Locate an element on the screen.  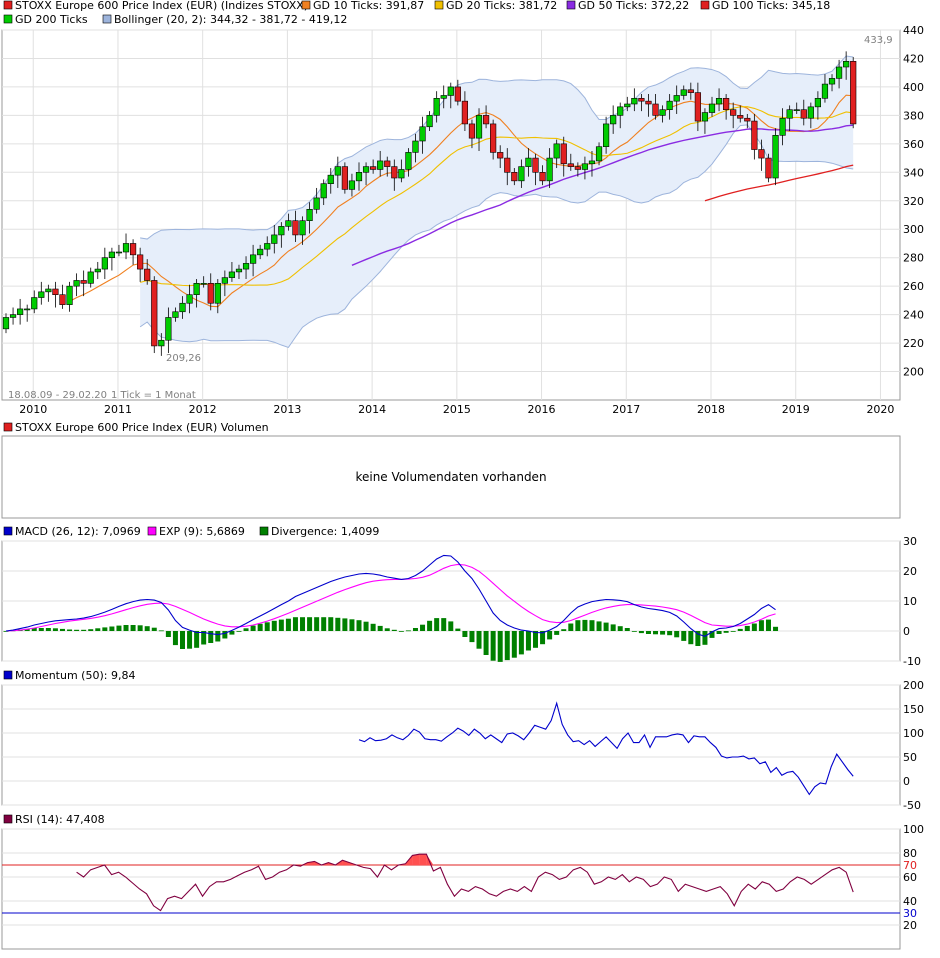
y-tick-label: -10 is located at coordinates (912, 661).